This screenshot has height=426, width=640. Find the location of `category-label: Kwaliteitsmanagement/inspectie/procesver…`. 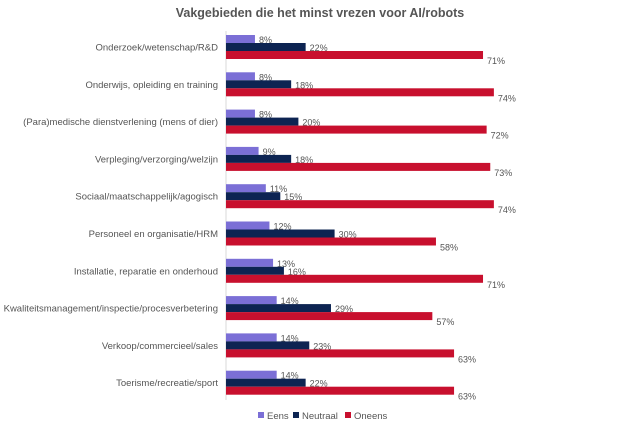

category-label: Kwaliteitsmanagement/inspectie/procesver… is located at coordinates (111, 309).